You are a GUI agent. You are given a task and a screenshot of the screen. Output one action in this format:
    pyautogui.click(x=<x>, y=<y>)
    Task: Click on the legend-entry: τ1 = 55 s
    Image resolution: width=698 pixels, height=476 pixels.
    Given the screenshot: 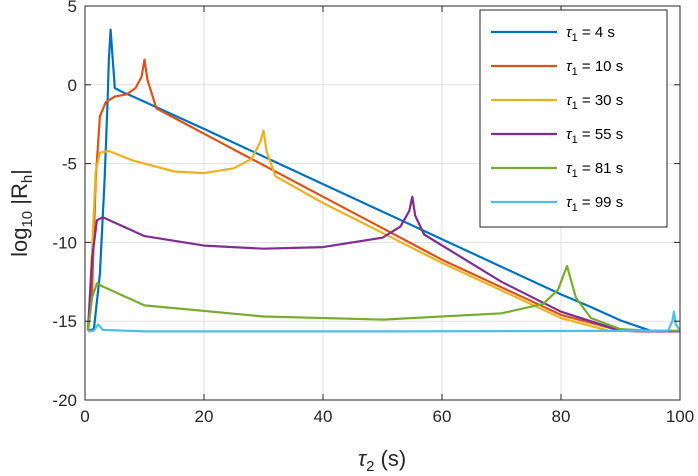 What is the action you would take?
    pyautogui.click(x=594, y=136)
    